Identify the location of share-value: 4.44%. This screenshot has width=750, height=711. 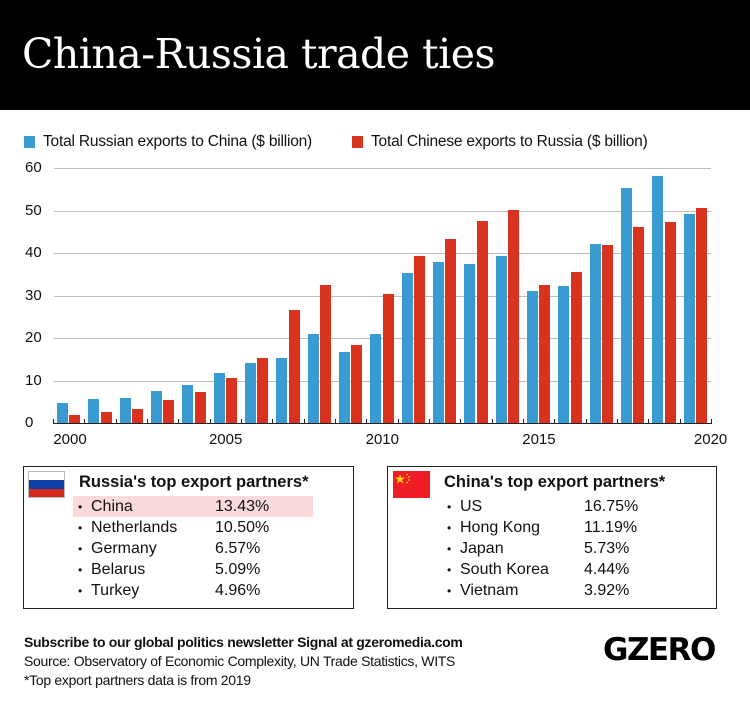
(607, 569).